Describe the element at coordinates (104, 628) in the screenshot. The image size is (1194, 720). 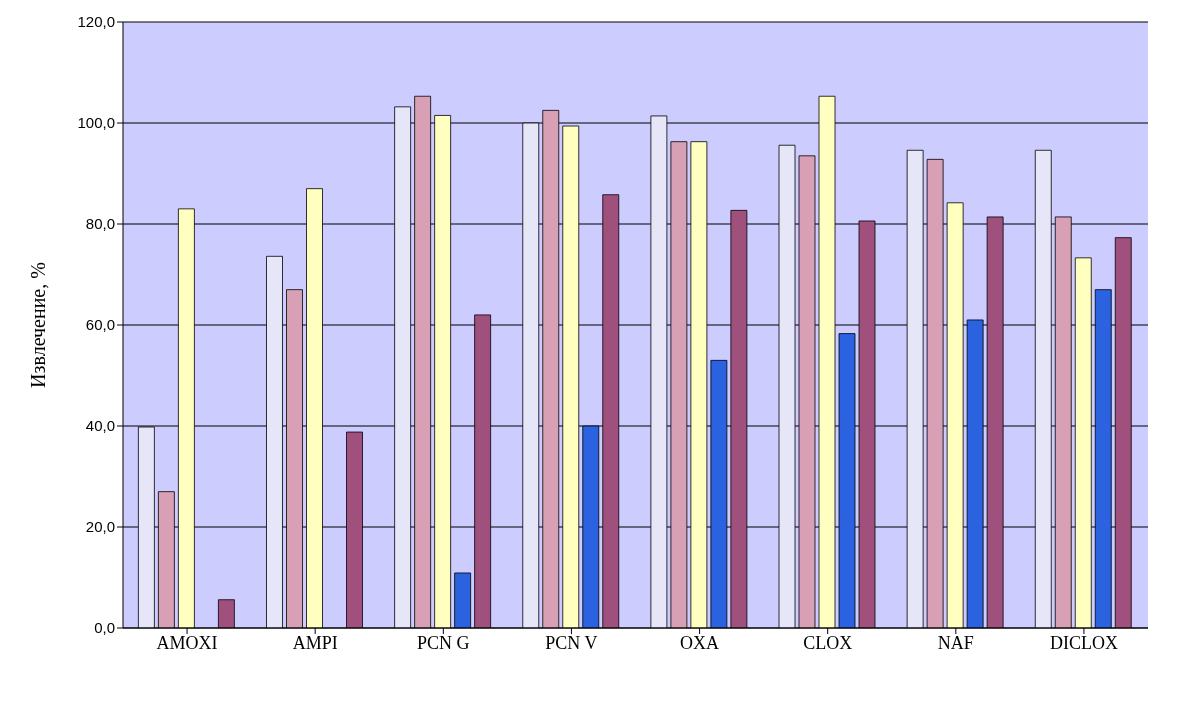
I see `y-tick-label: 0,0` at that location.